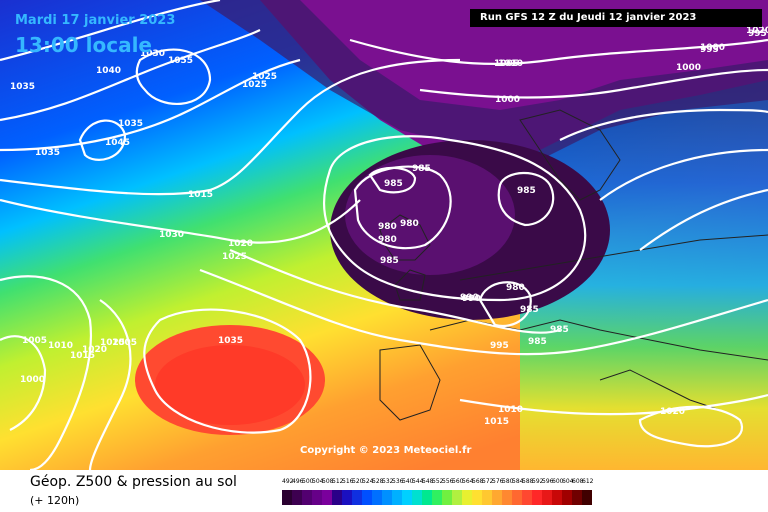 The height and width of the screenshot is (512, 768). What do you see at coordinates (538, 481) in the screenshot?
I see `legend-tick-label: 592` at bounding box center [538, 481].